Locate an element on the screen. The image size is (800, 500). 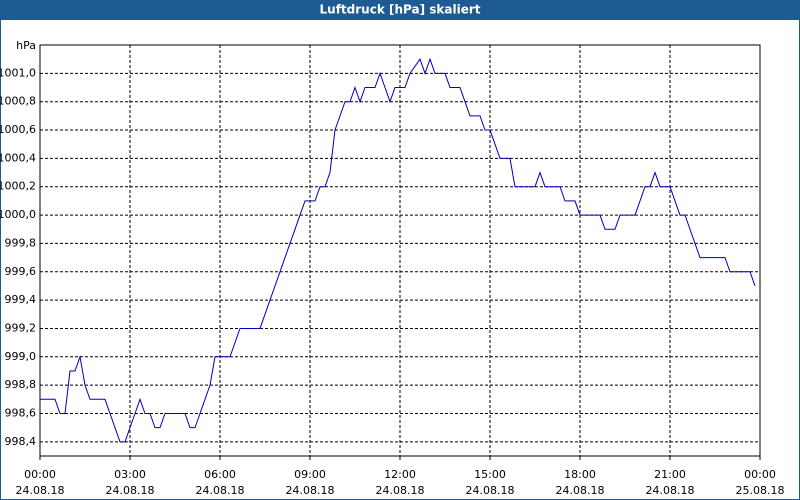
y-tick-label: 998,6 is located at coordinates (21, 412).